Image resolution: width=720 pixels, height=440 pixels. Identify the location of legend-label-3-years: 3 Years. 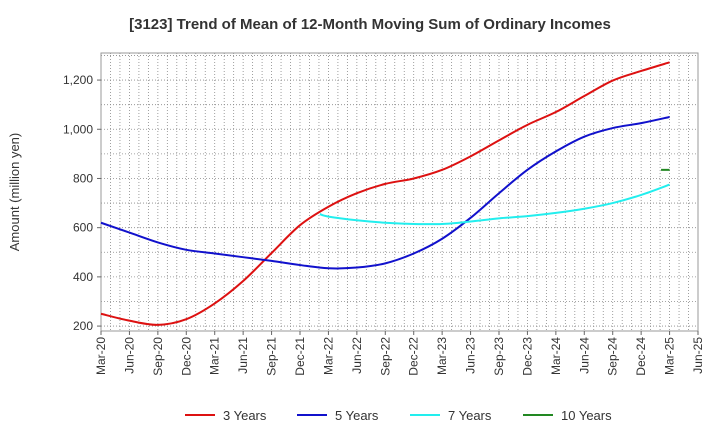
(245, 415).